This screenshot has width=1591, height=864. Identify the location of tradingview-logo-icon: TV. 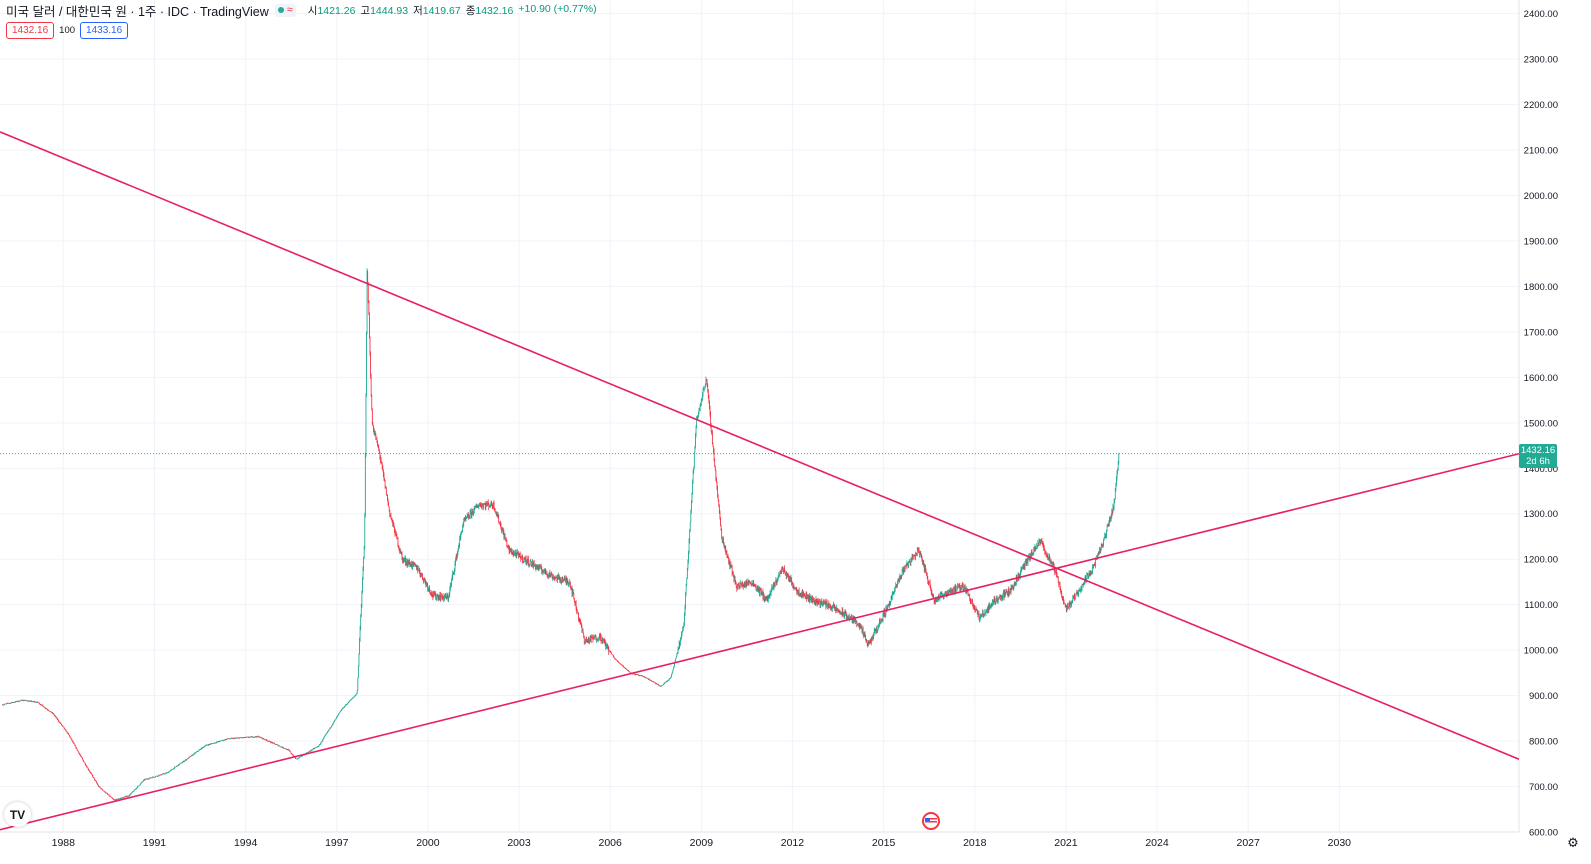
(17, 814).